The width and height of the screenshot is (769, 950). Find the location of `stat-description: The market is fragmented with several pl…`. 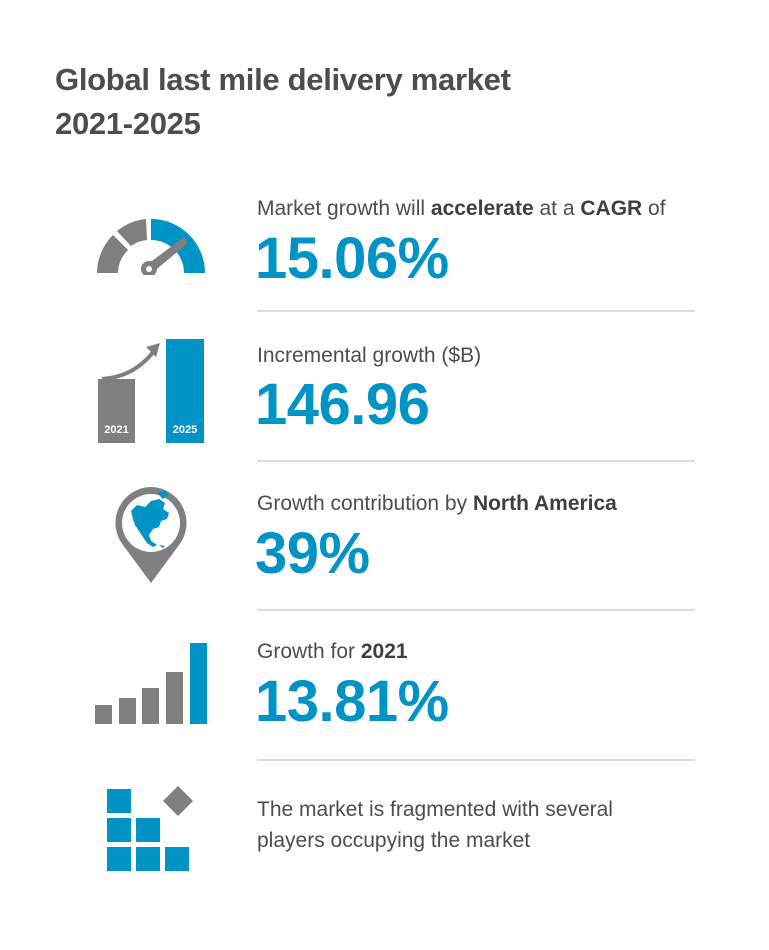

stat-description: The market is fragmented with several pl… is located at coordinates (435, 825).